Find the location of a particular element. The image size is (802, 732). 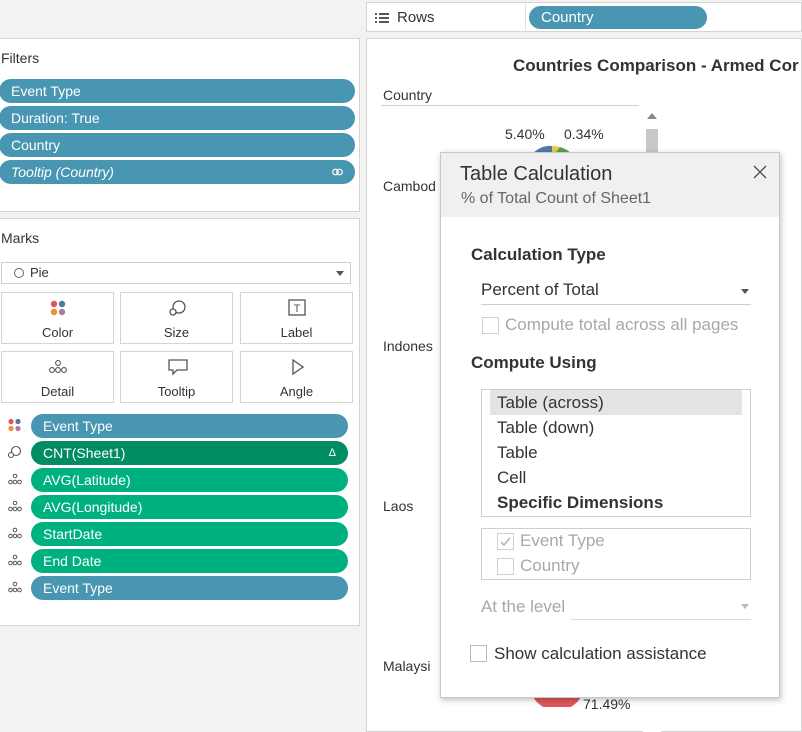

label-icon: T is located at coordinates (297, 307).